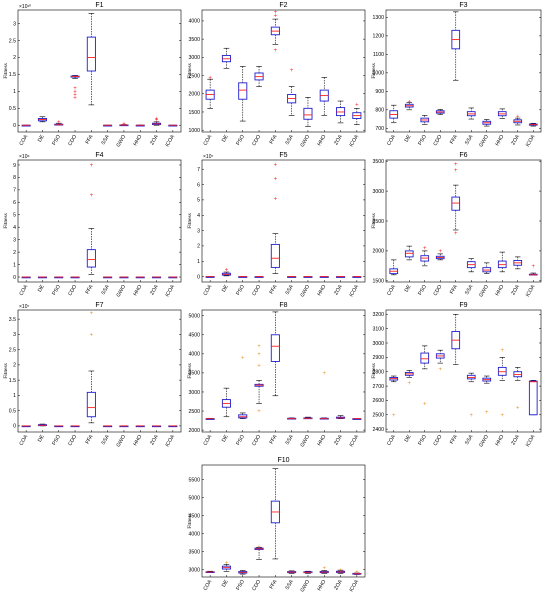  Describe the element at coordinates (292, 92) in the screenshot. I see `box-ssa: +` at that location.